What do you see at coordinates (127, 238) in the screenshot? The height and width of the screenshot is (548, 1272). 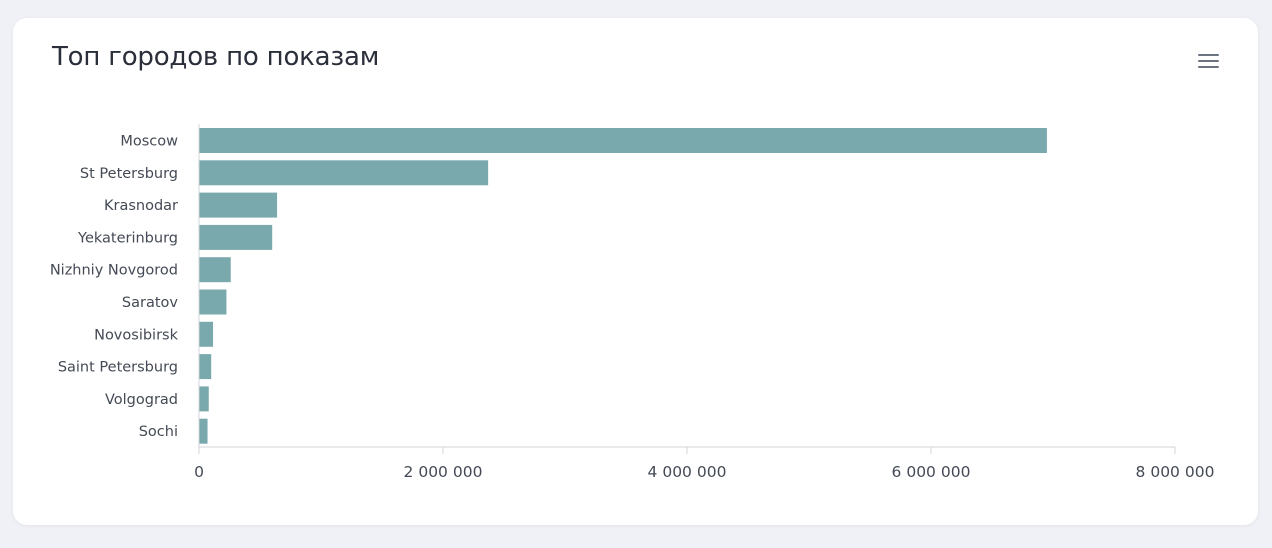 I see `category-label: Yekaterinburg` at bounding box center [127, 238].